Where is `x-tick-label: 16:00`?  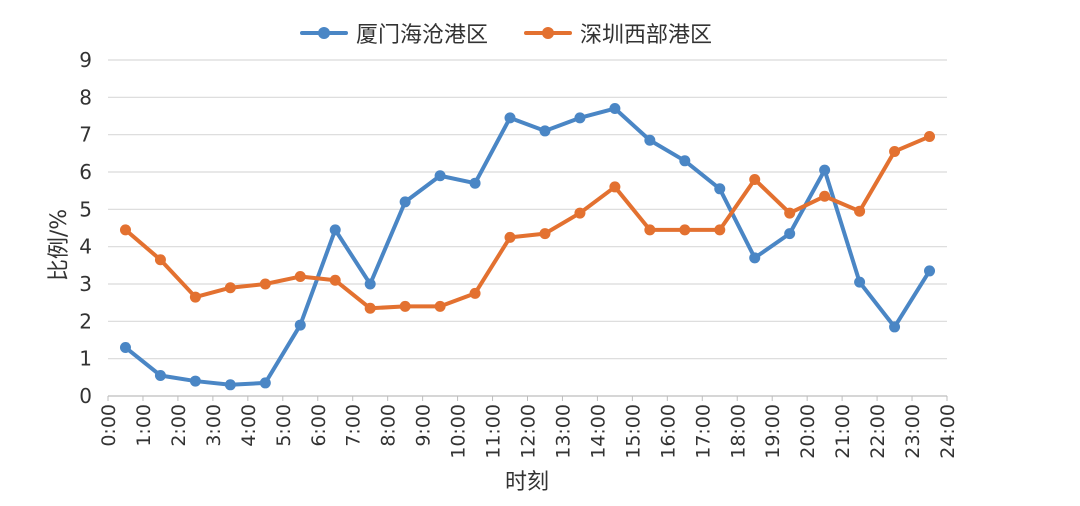 x-tick-label: 16:00 is located at coordinates (668, 431).